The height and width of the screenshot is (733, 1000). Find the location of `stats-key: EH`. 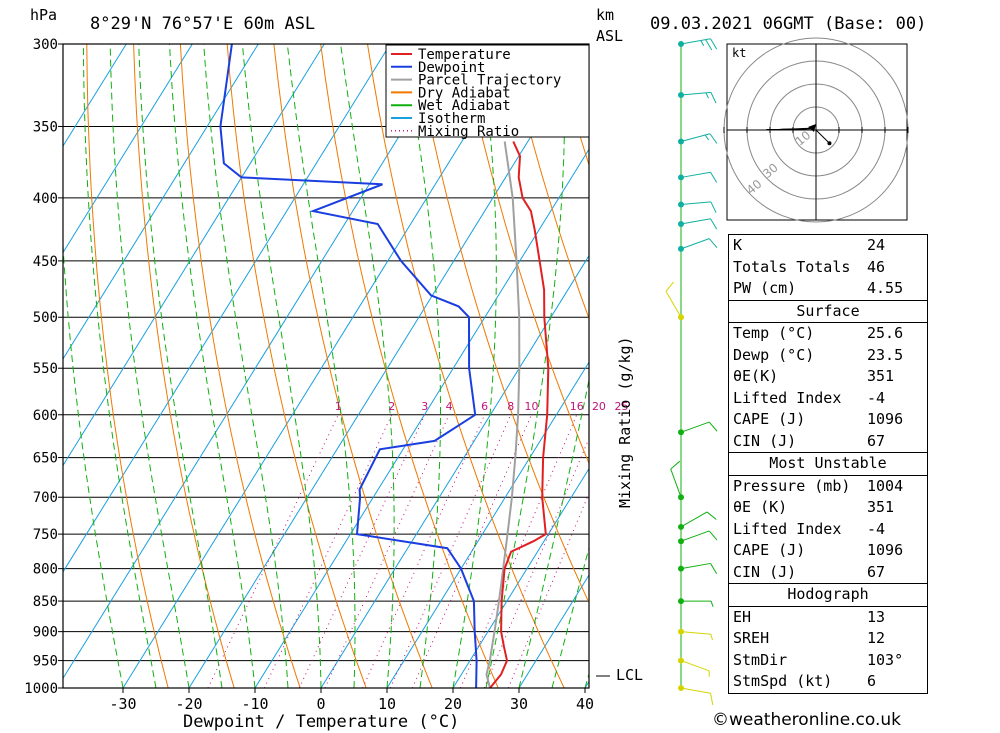

stats-key: EH is located at coordinates (742, 616).